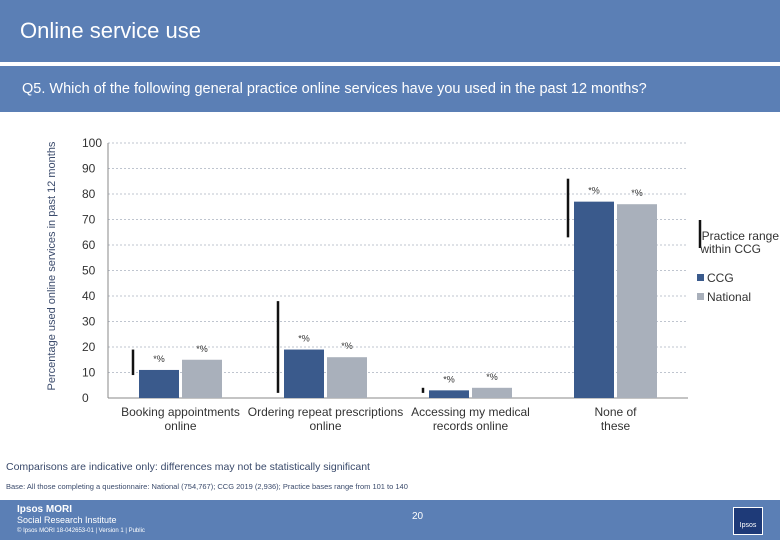  I want to click on brand-text: Ipsos MORI Social Research Institute, so click(67, 515).